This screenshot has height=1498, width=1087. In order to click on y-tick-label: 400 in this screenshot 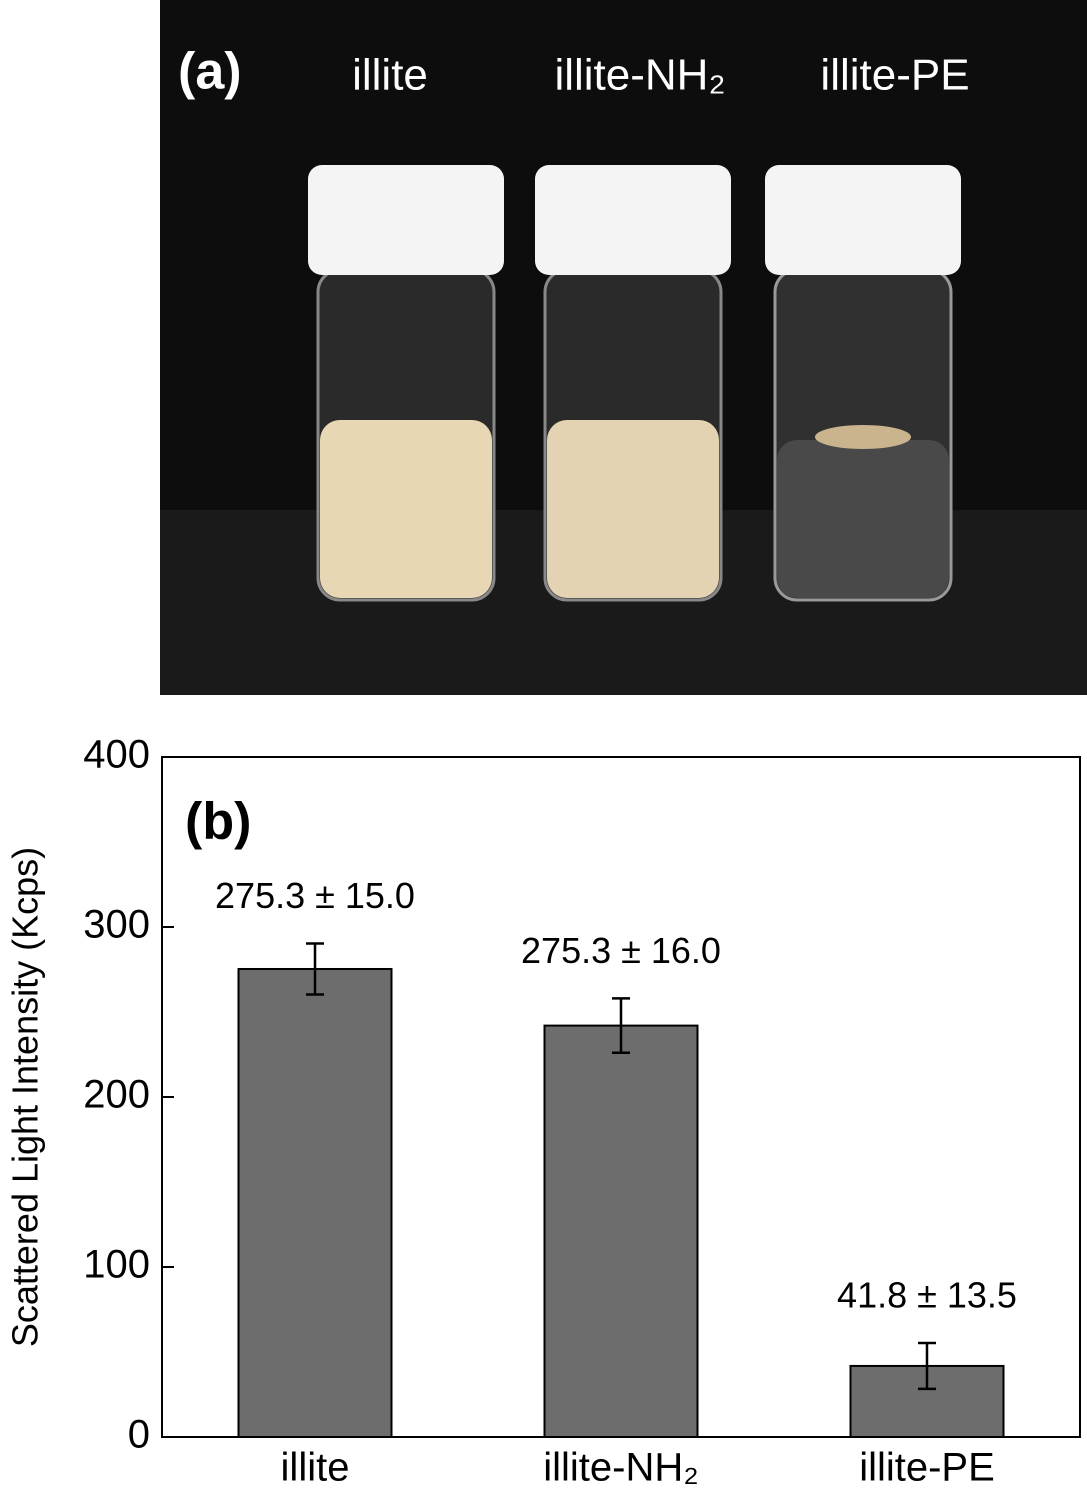, I will do `click(116, 755)`.